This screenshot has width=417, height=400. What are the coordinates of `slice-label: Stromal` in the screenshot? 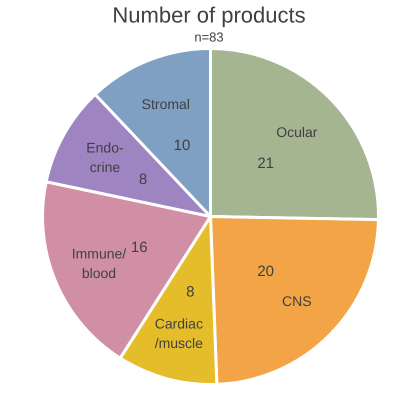 It's located at (166, 104).